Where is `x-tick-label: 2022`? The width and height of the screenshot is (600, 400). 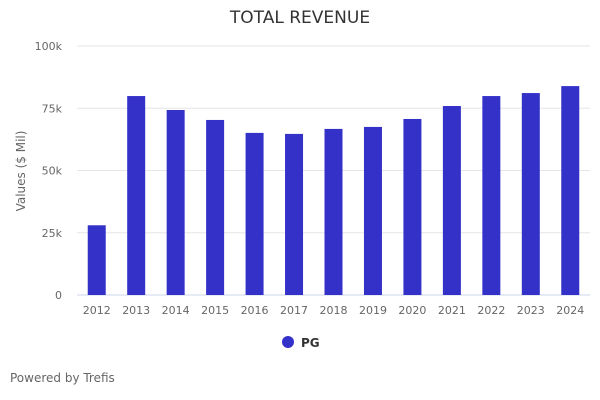
x-tick-label: 2022 is located at coordinates (491, 310).